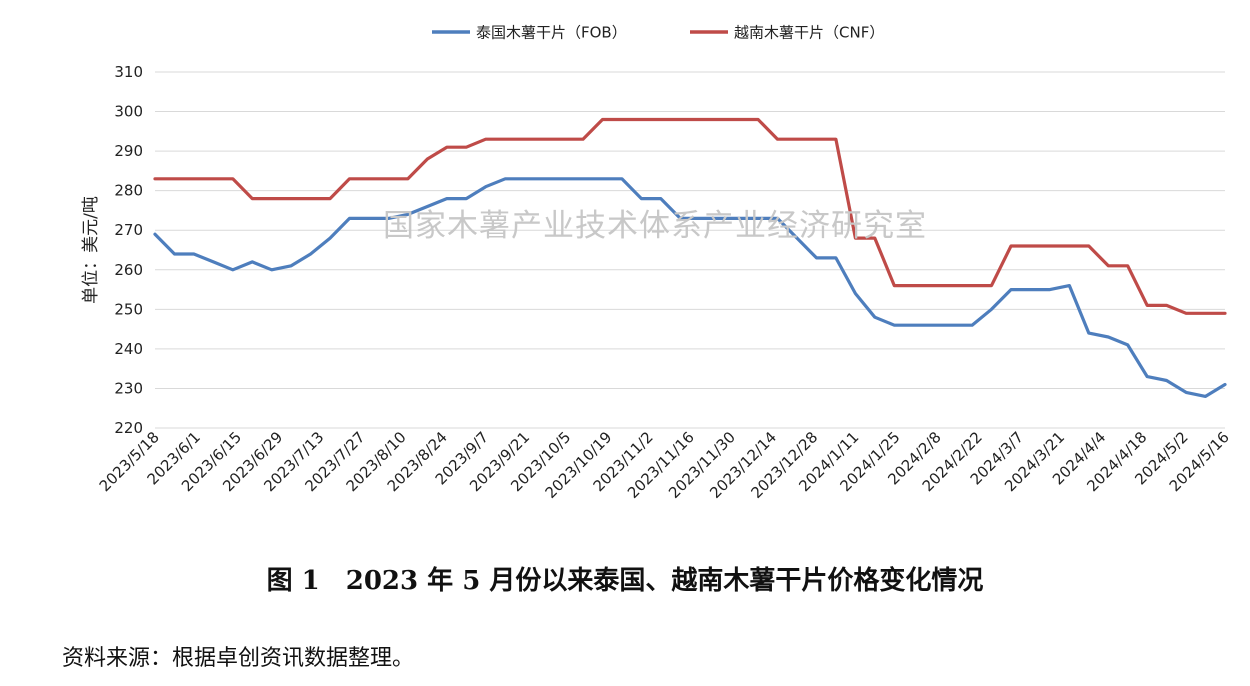 This screenshot has width=1250, height=686. What do you see at coordinates (238, 658) in the screenshot?
I see `source-note: 资料来源：根据卓创资讯数据整理。` at bounding box center [238, 658].